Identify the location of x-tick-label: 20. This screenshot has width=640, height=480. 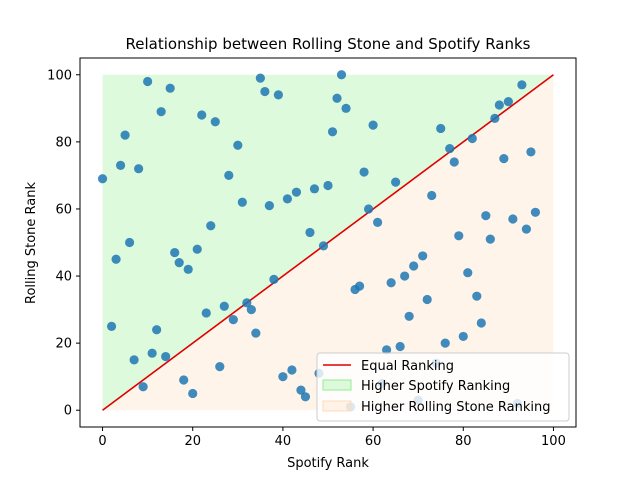
(192, 441).